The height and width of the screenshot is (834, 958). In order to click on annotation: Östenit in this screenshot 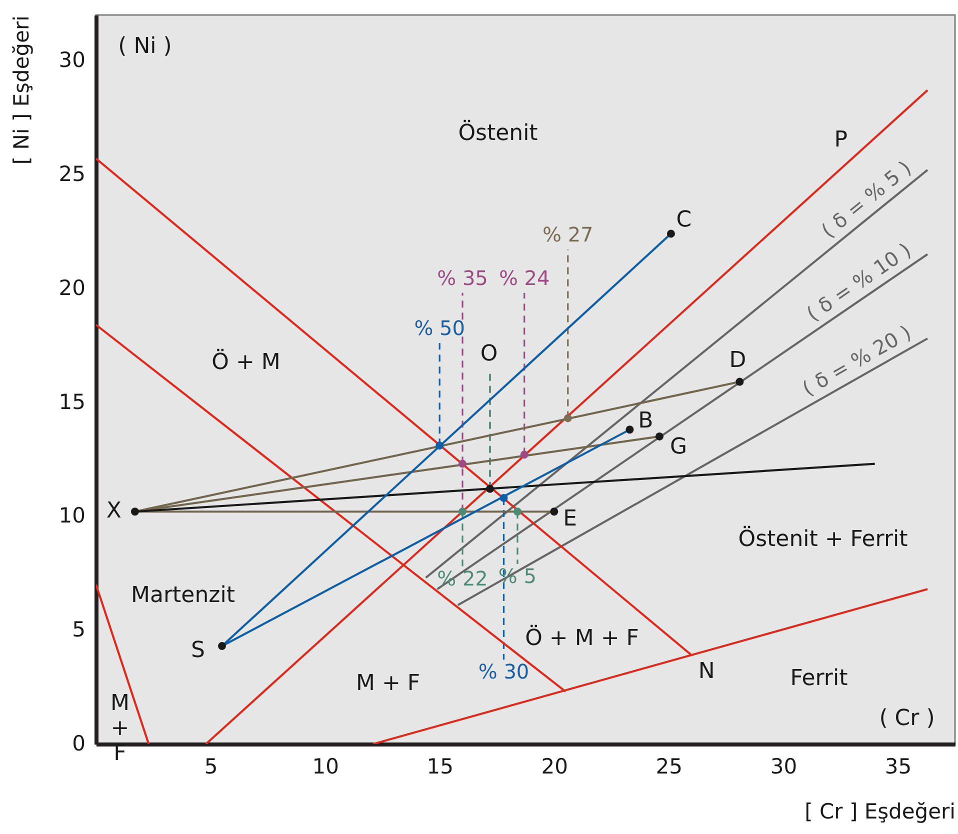, I will do `click(498, 132)`.